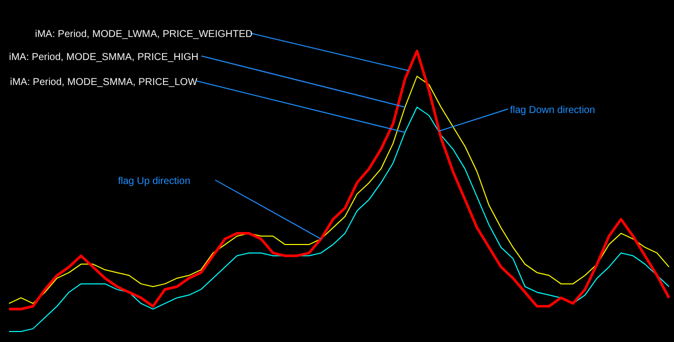 Image resolution: width=674 pixels, height=342 pixels. I want to click on annotation: flag Down direction, so click(553, 110).